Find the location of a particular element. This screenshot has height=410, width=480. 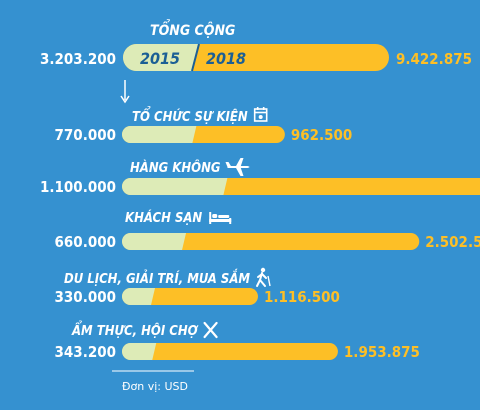

fork-knife-icon is located at coordinates (210, 330).